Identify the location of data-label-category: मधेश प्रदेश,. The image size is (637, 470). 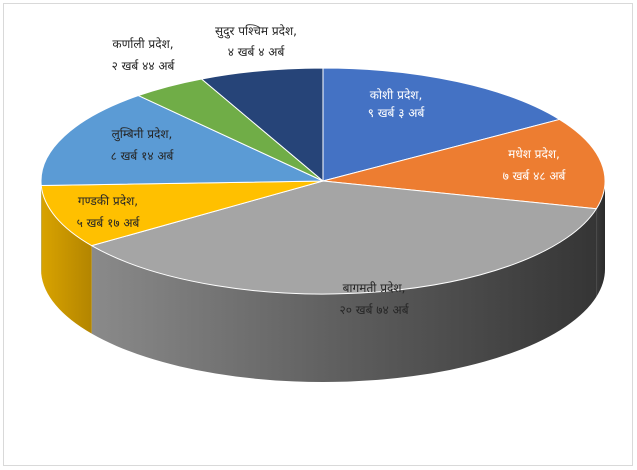
(534, 154).